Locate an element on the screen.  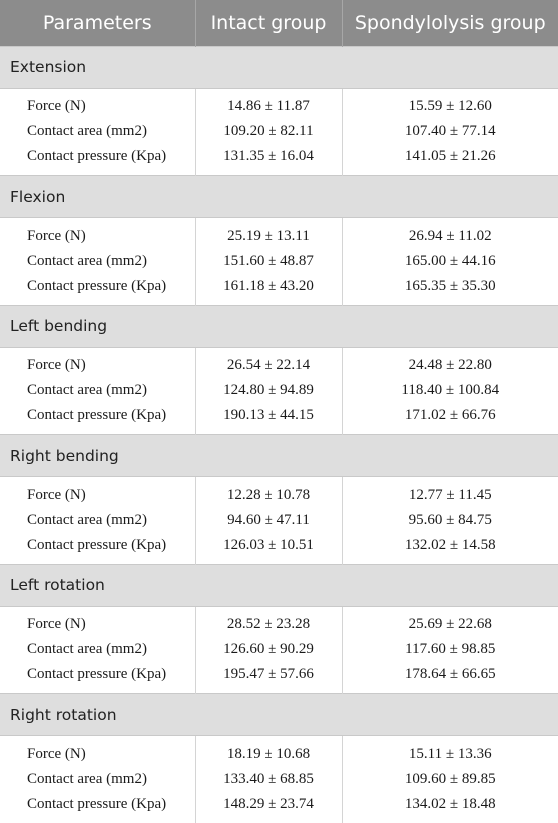
intact-value: 126.03 ± 10.51 is located at coordinates (268, 548).